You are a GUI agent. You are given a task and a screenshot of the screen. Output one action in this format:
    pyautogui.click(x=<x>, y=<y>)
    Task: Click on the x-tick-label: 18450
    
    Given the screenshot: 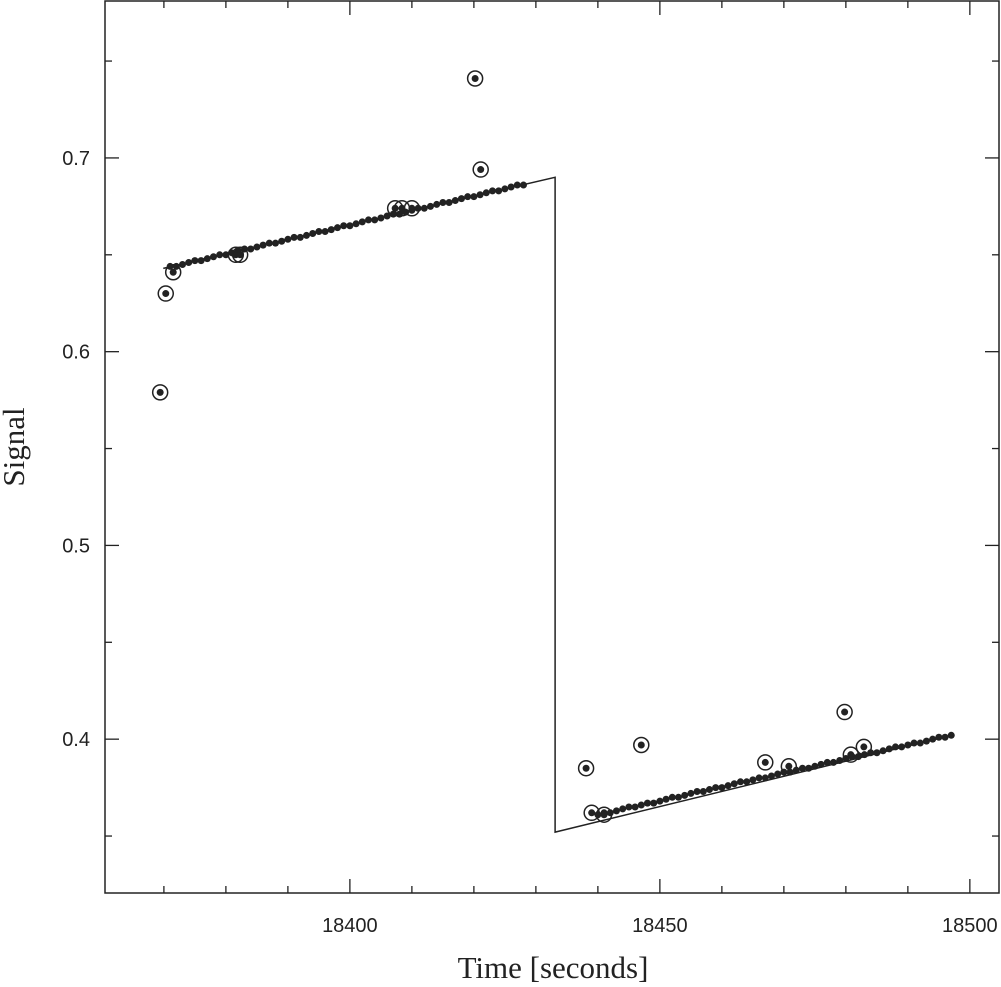 What is the action you would take?
    pyautogui.click(x=660, y=926)
    